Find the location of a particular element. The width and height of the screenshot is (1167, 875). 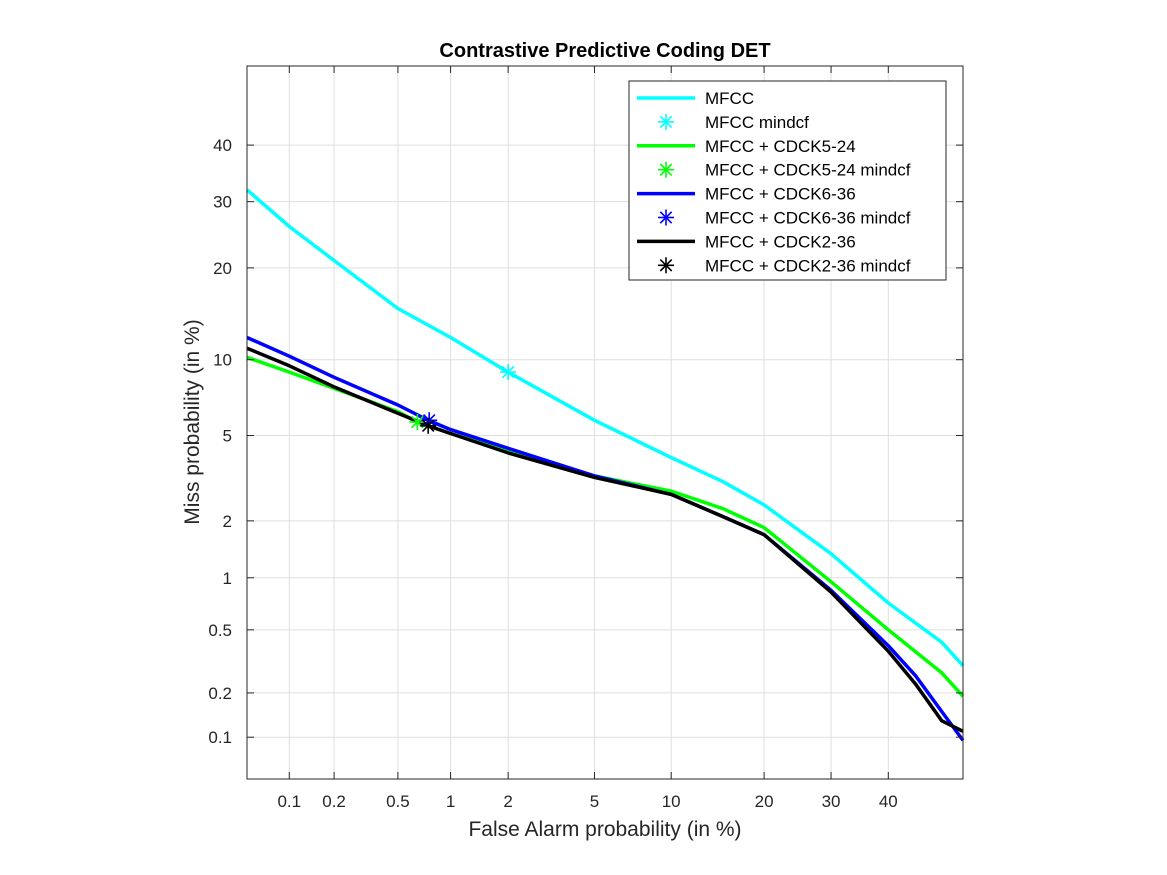

y-tick-label: 30 is located at coordinates (222, 202).